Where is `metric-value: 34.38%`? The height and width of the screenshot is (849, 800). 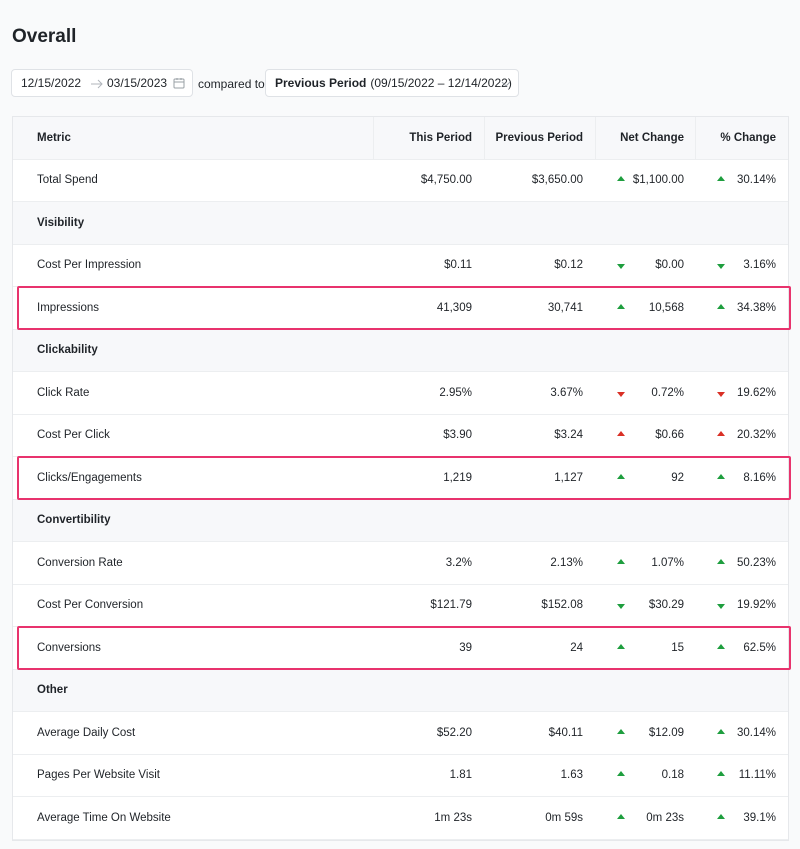 metric-value: 34.38% is located at coordinates (741, 308).